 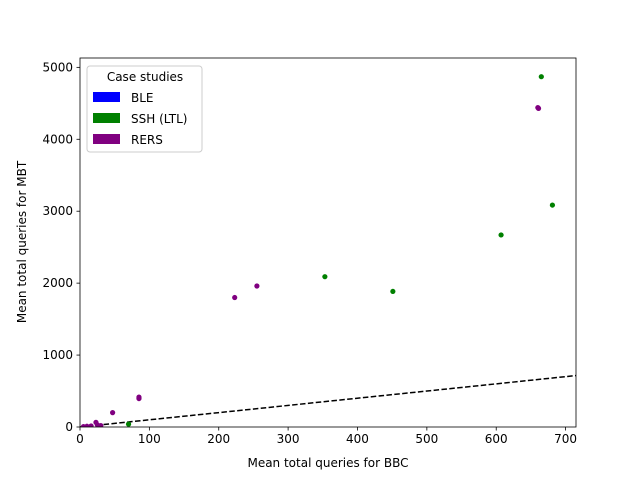 I want to click on y-tick-label-0: 0, so click(x=69, y=427).